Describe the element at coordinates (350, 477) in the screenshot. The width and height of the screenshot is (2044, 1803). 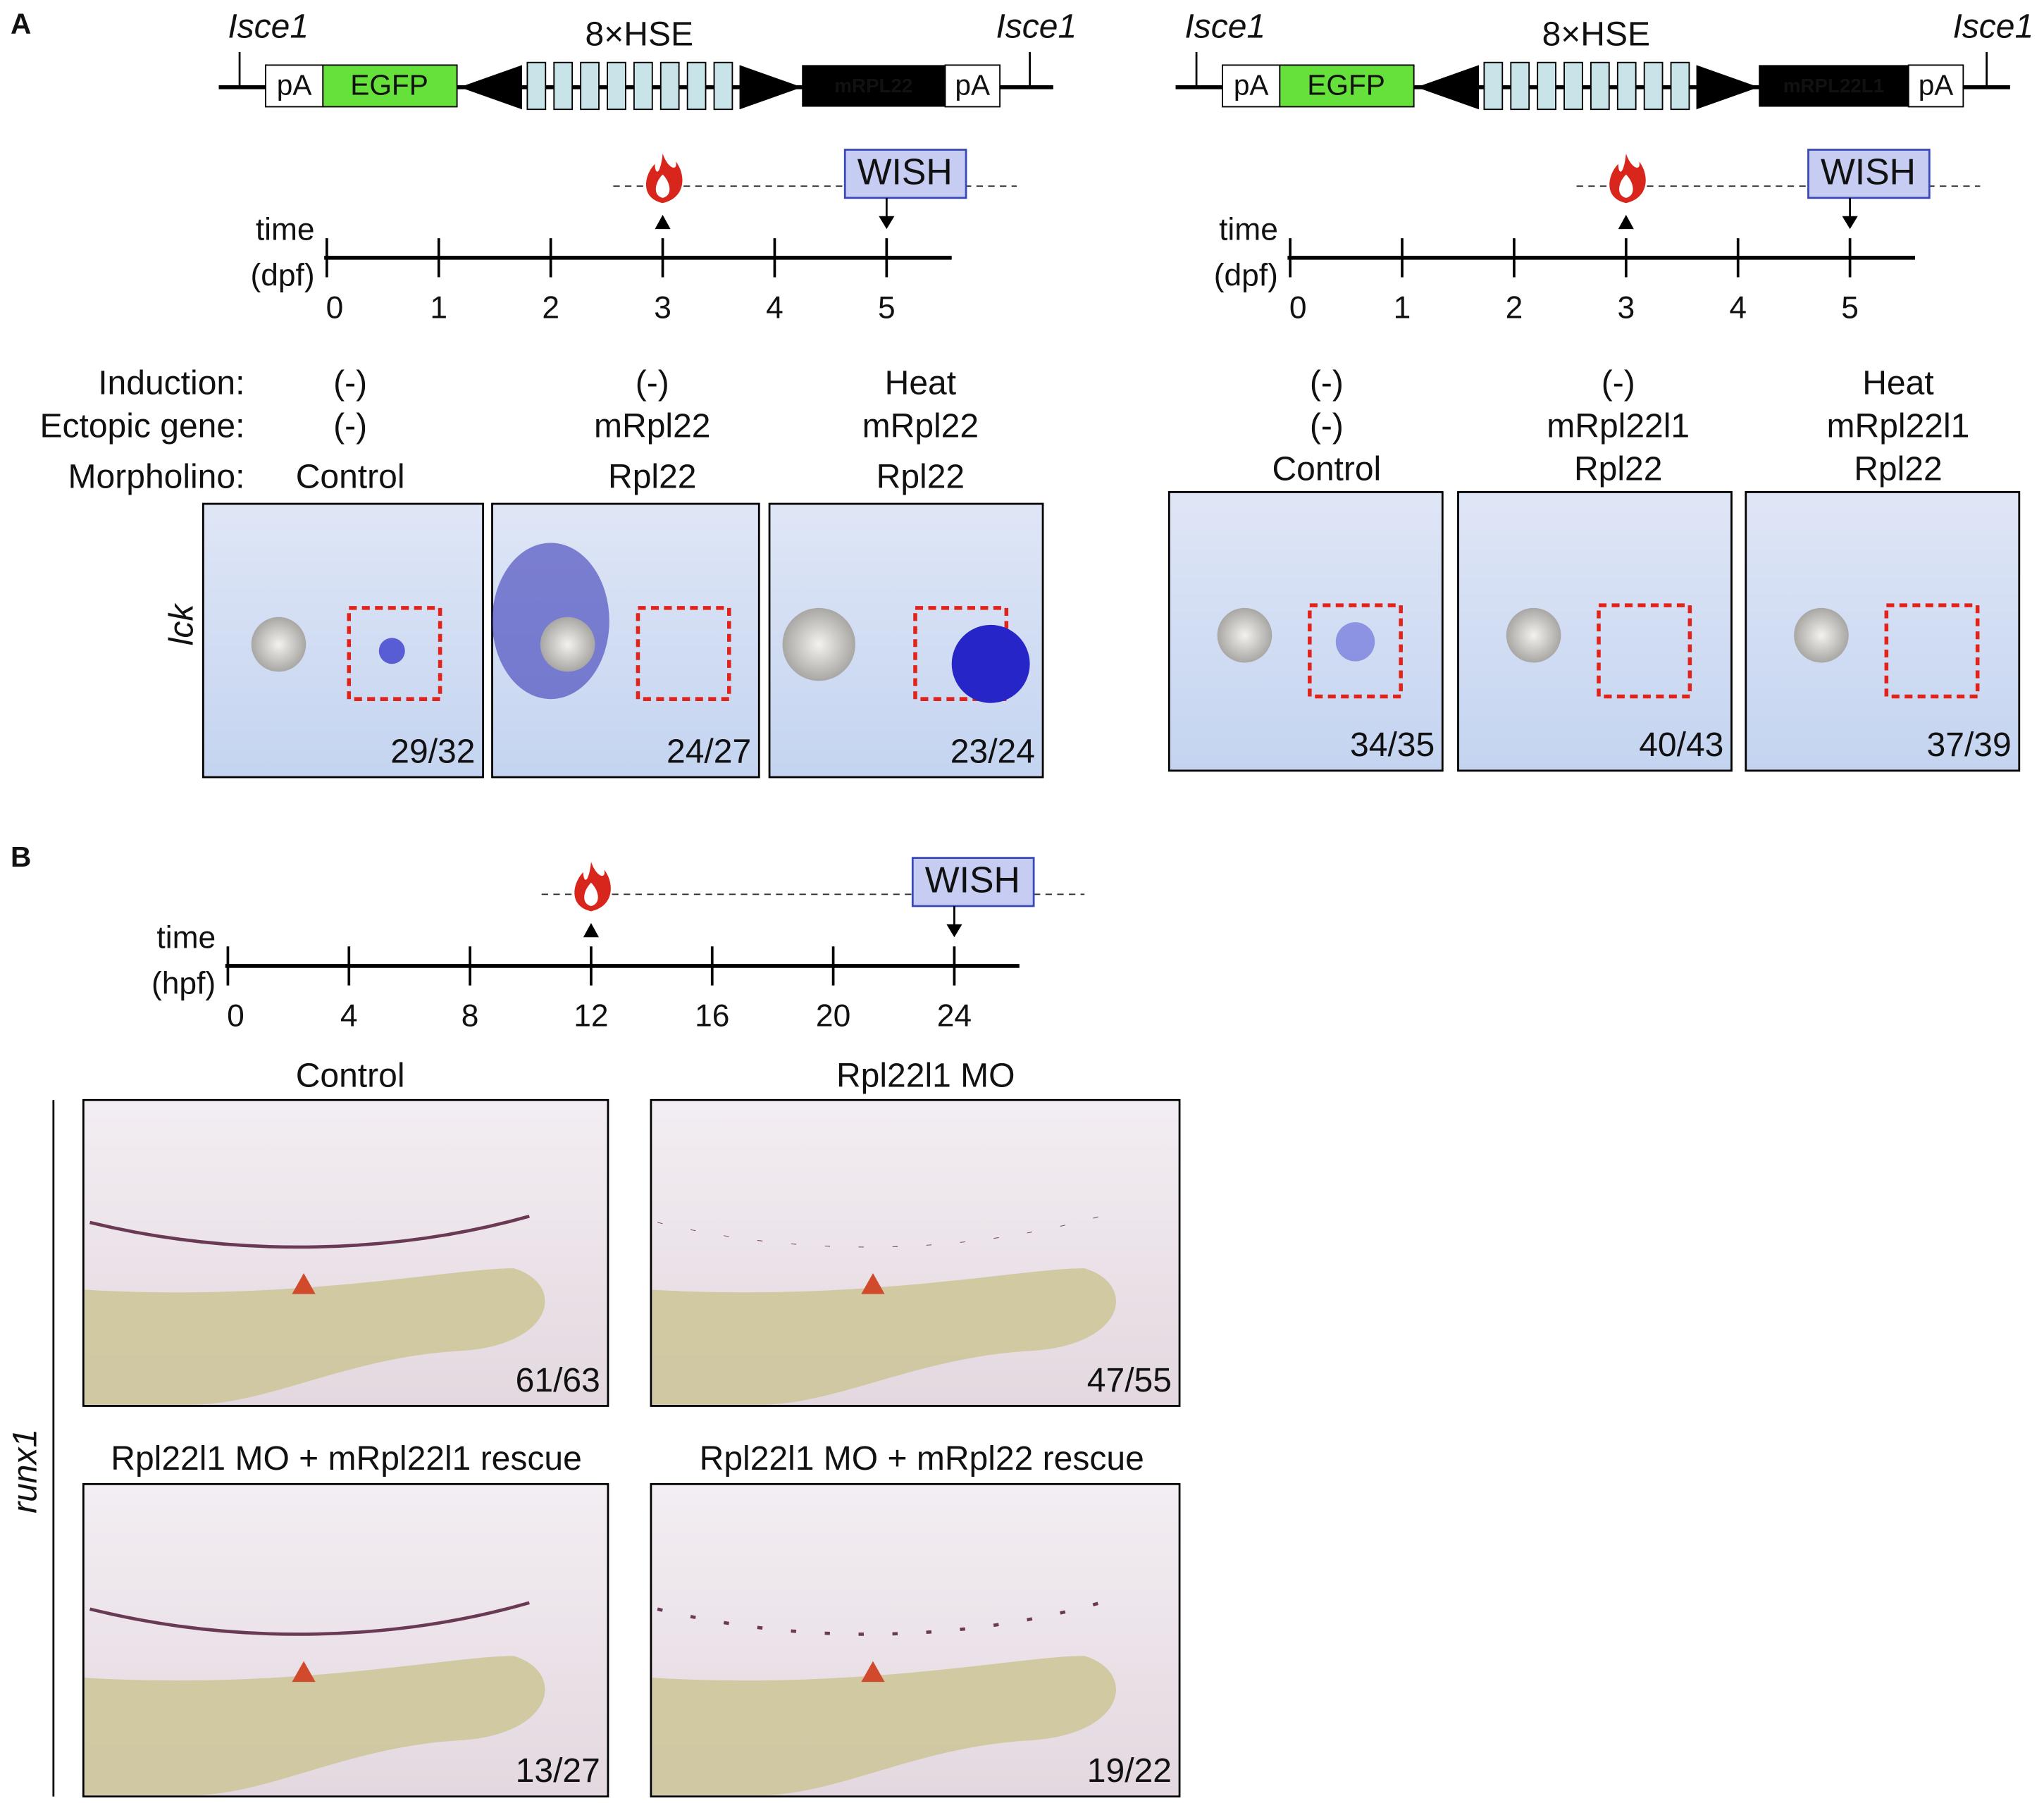
I see `condition-label: Control` at that location.